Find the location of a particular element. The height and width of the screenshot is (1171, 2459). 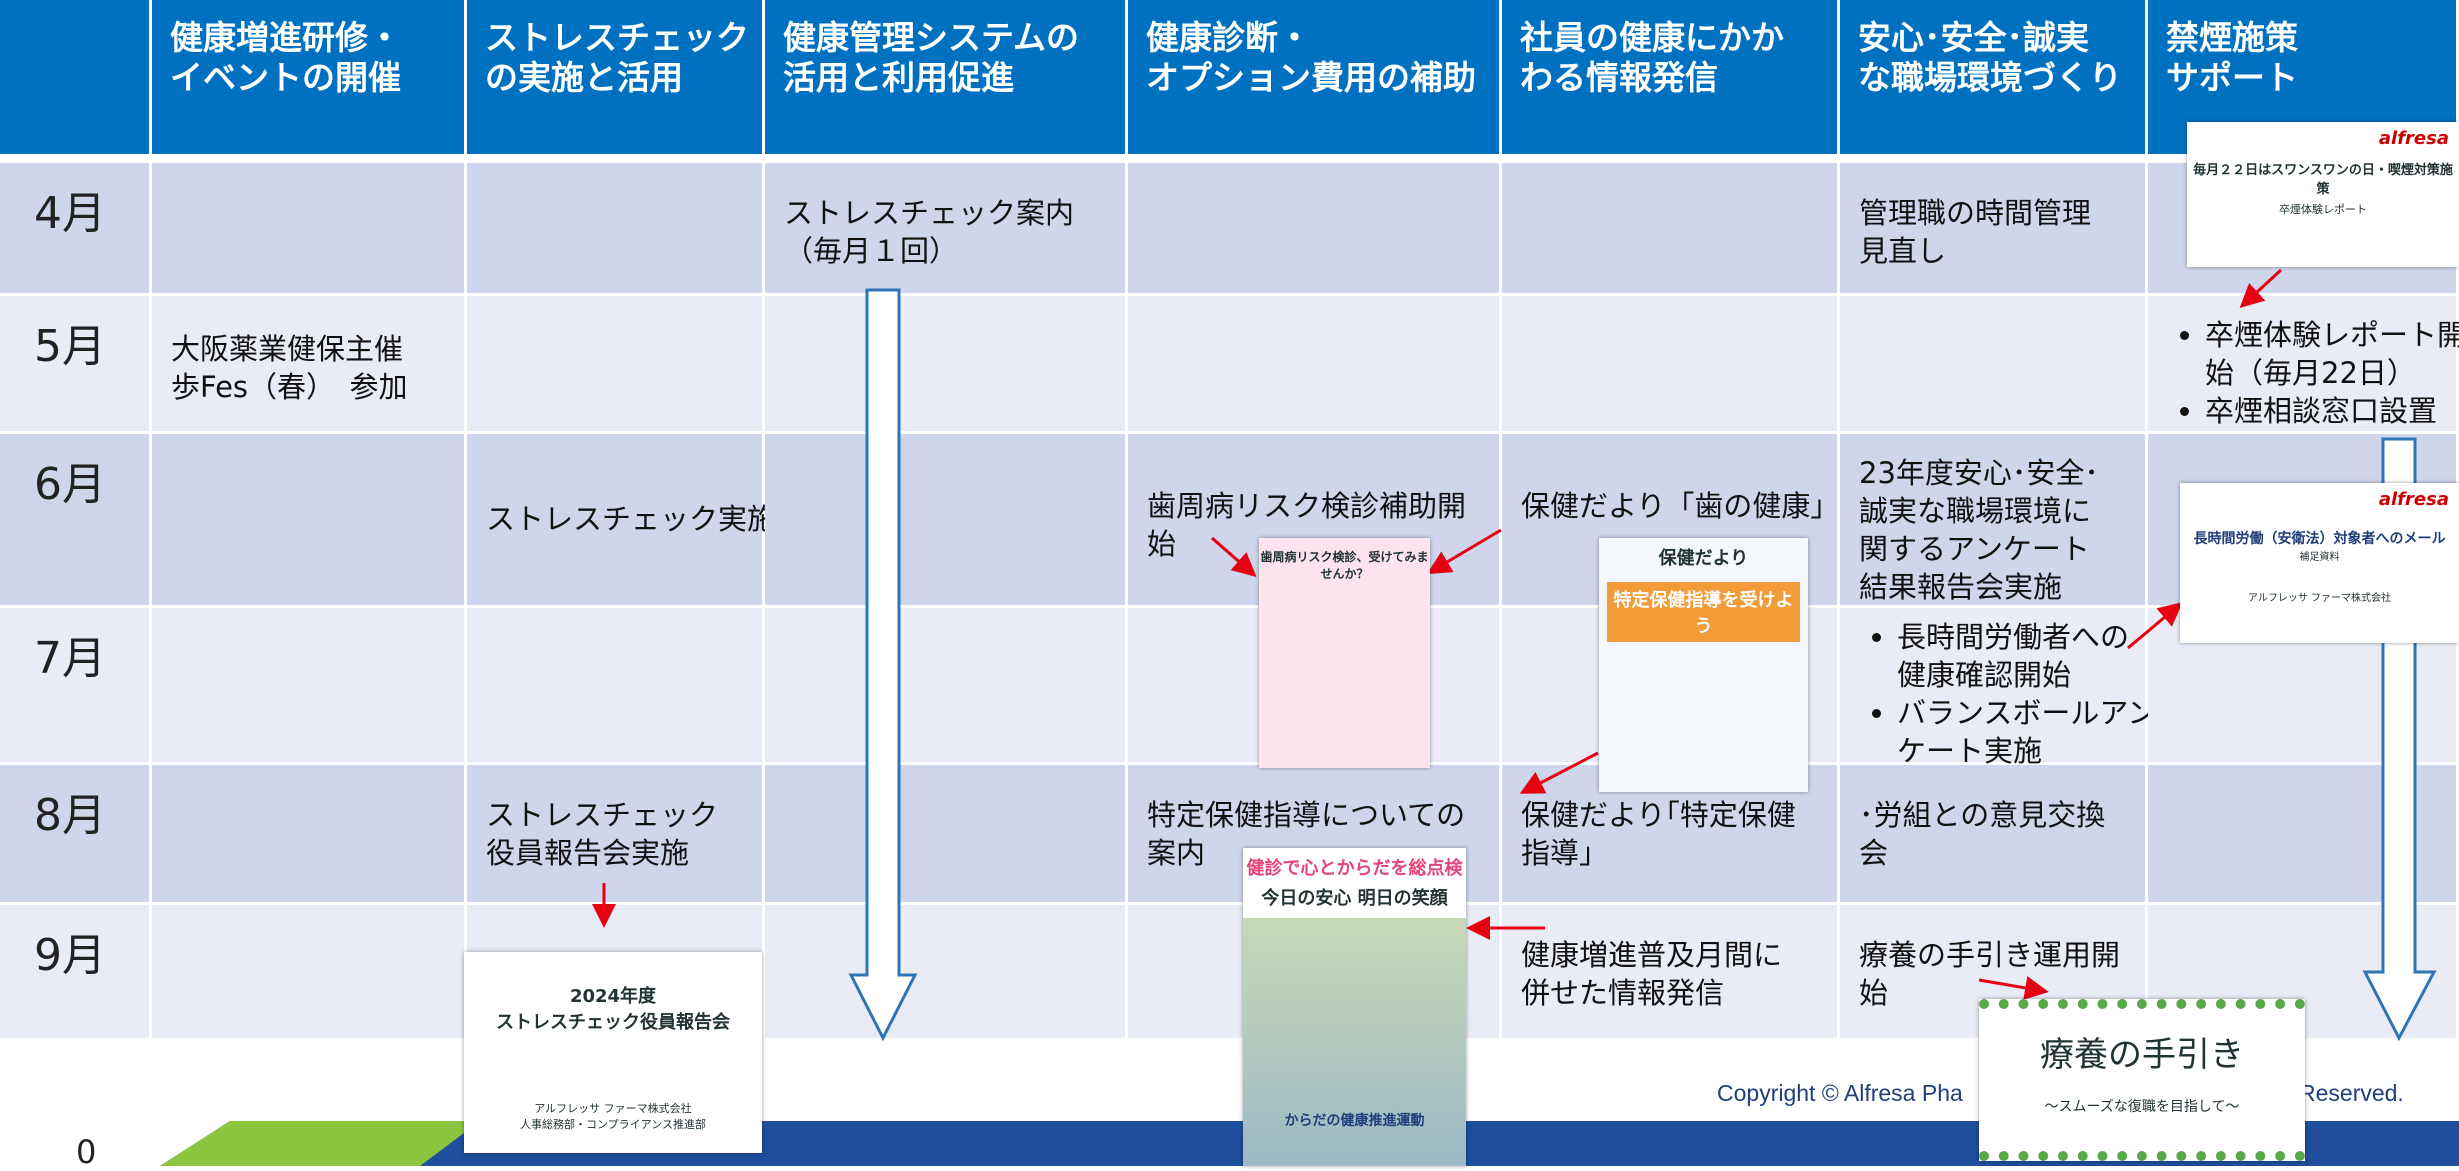

header-cell is located at coordinates (74, 77).